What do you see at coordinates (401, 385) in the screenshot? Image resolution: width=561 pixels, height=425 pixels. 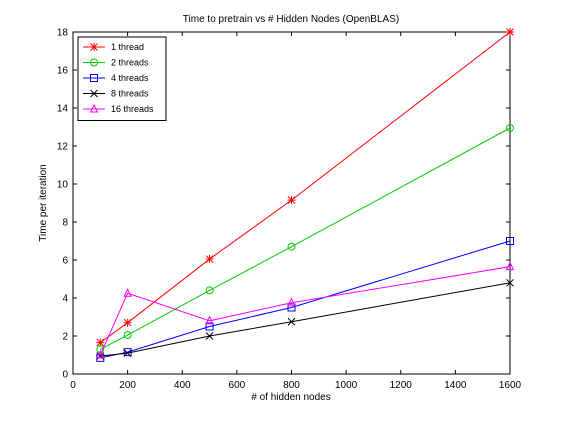 I see `x-tick-label: 1200` at bounding box center [401, 385].